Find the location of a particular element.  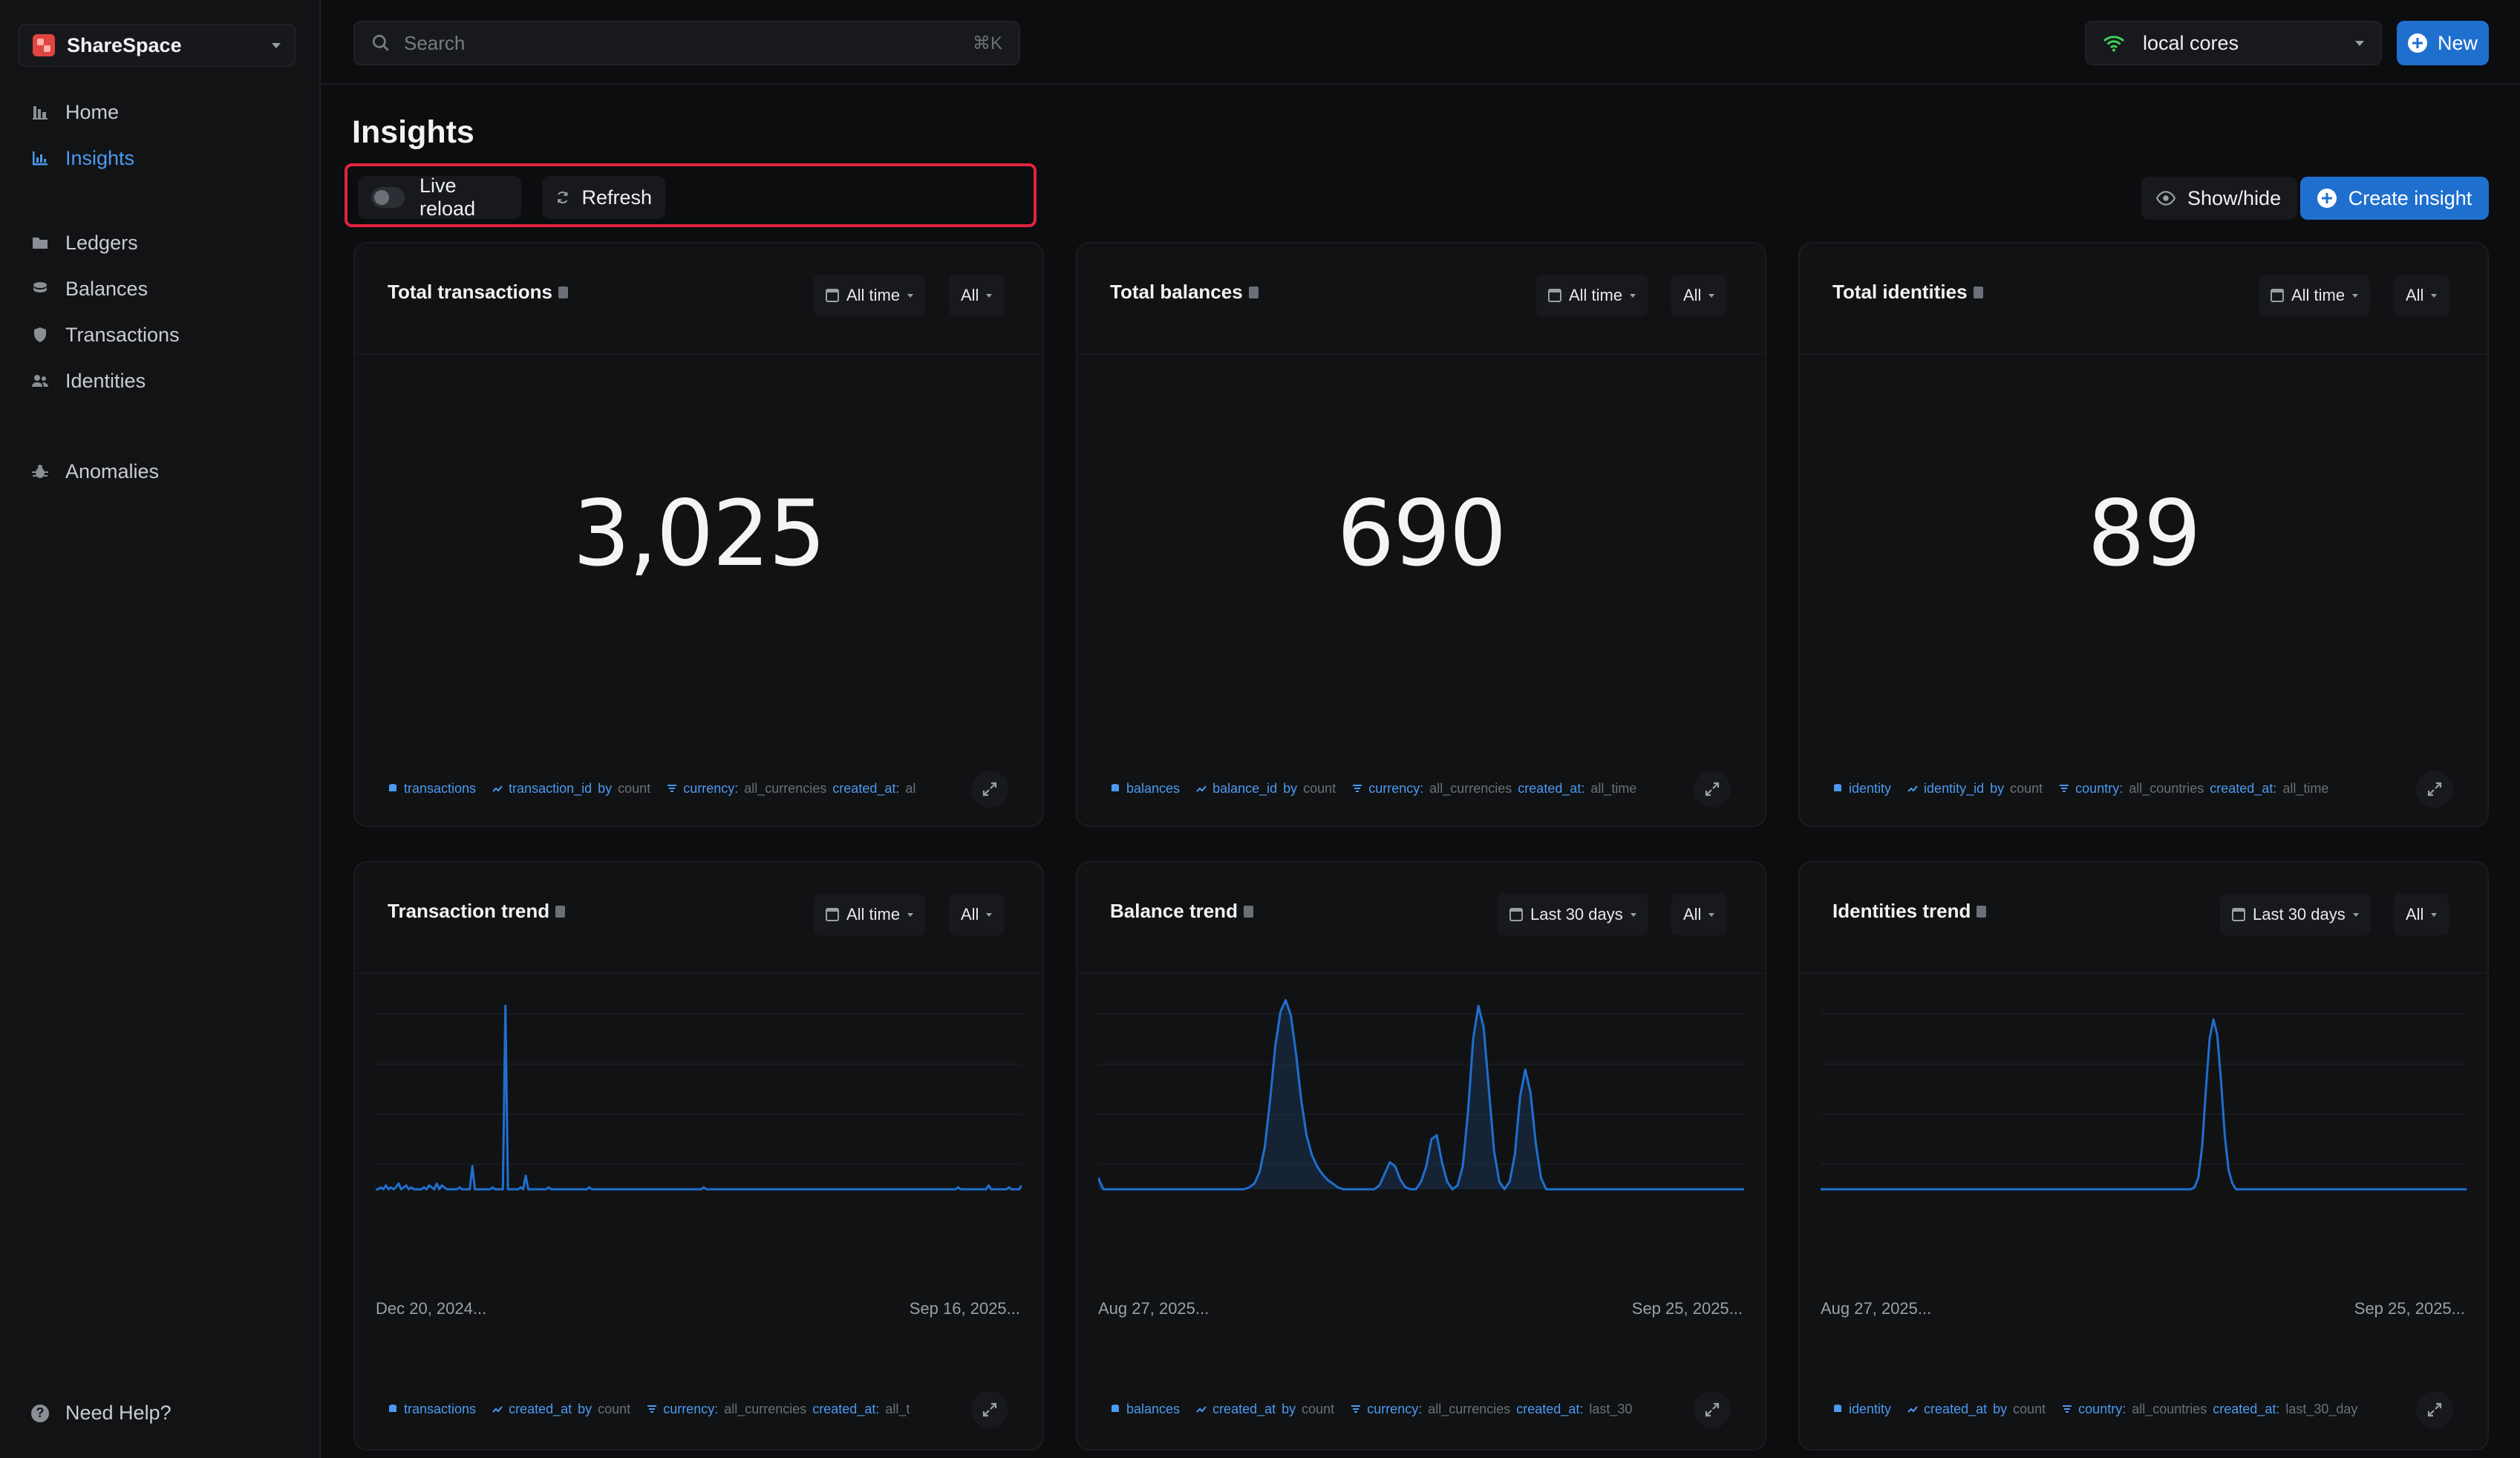

sidebar-item-label: Insights is located at coordinates (100, 157).